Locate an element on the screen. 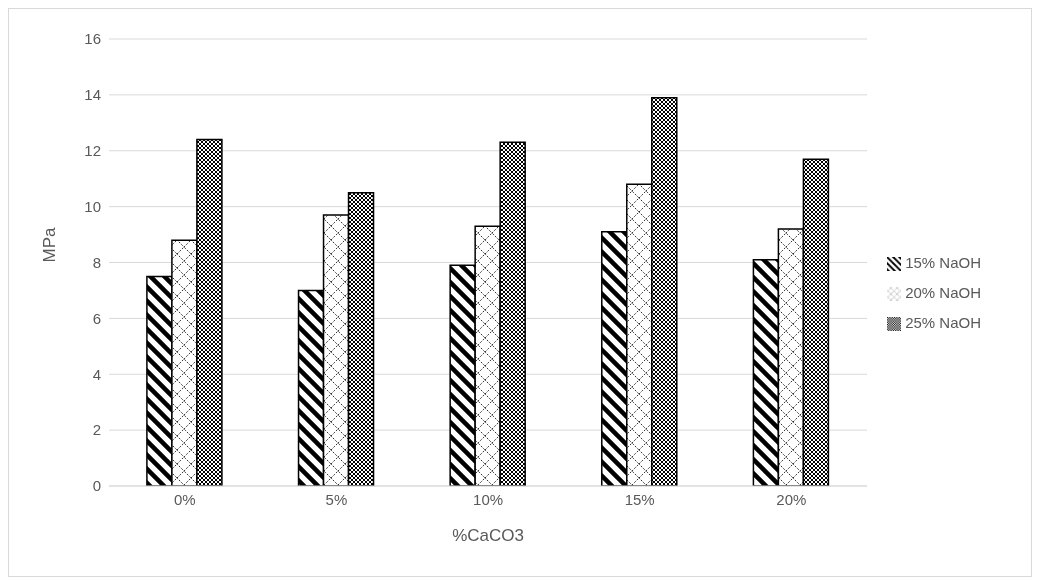 The width and height of the screenshot is (1040, 585). y-tick-label: 16 is located at coordinates (92, 39).